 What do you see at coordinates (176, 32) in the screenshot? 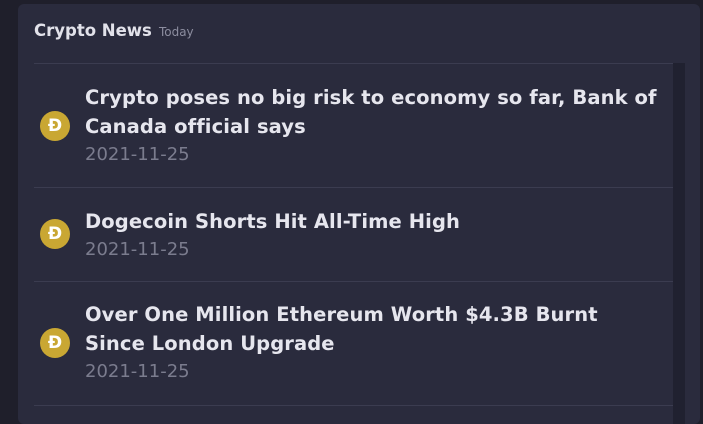
I see `card-subtitle: Today` at bounding box center [176, 32].